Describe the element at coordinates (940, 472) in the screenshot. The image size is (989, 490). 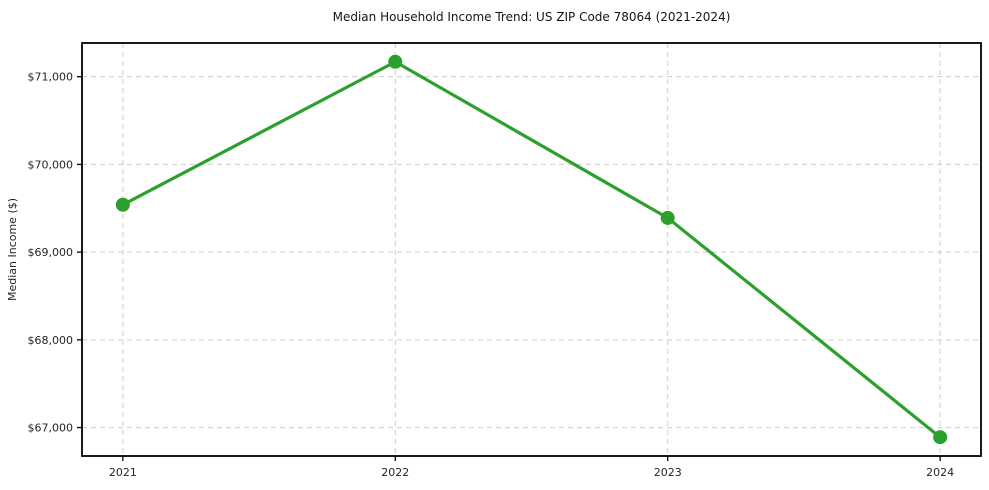
I see `x-tick-label: 2024` at that location.